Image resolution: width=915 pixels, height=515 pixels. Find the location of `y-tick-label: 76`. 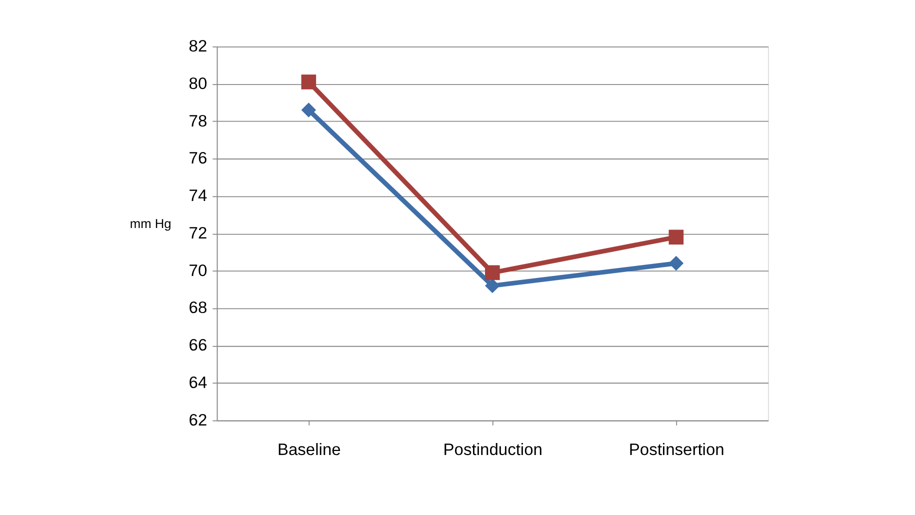

y-tick-label: 76 is located at coordinates (198, 158).